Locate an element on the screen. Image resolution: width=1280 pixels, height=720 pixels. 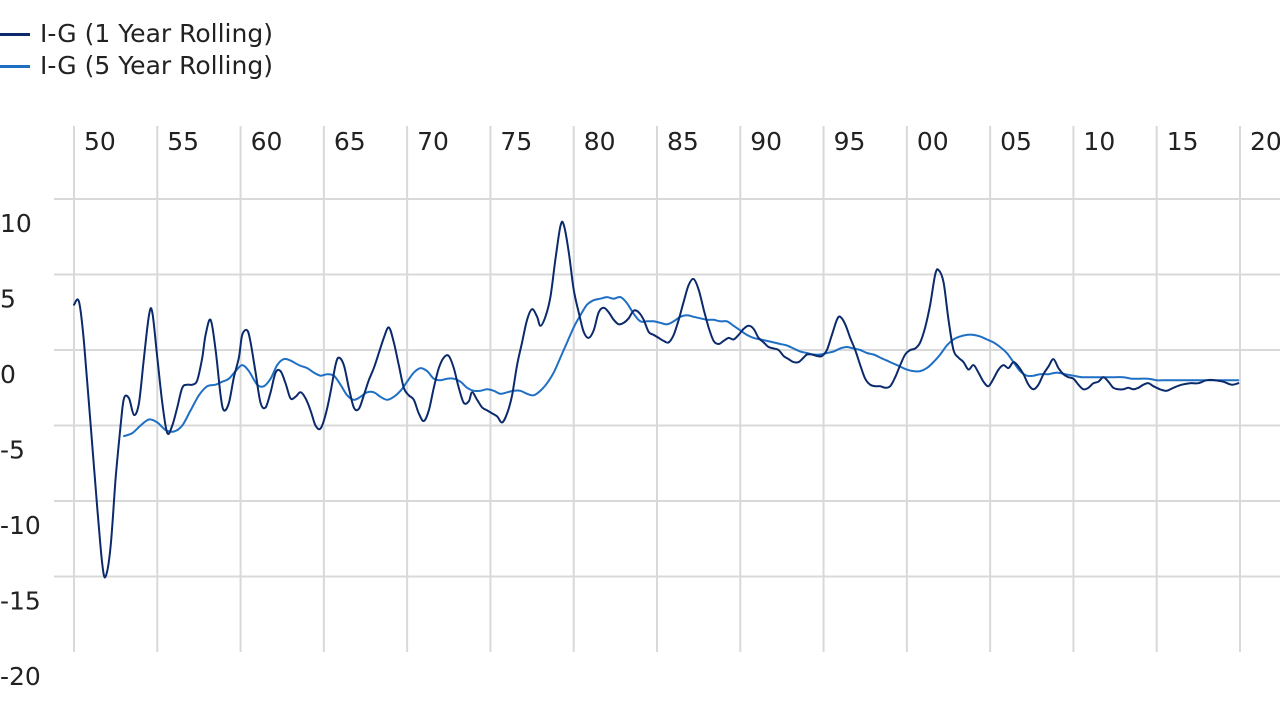
y-tick-label: -20 is located at coordinates (20, 676).